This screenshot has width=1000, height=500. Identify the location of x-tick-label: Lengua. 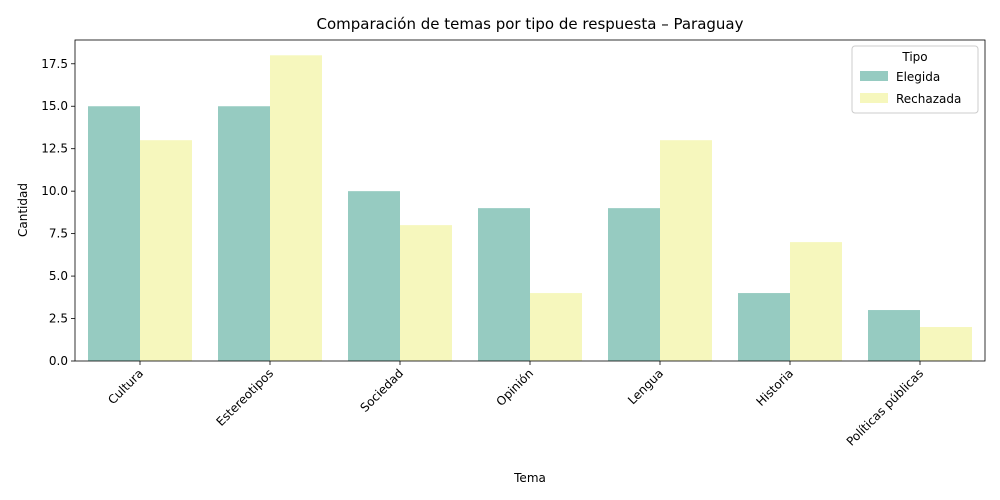
(645, 386).